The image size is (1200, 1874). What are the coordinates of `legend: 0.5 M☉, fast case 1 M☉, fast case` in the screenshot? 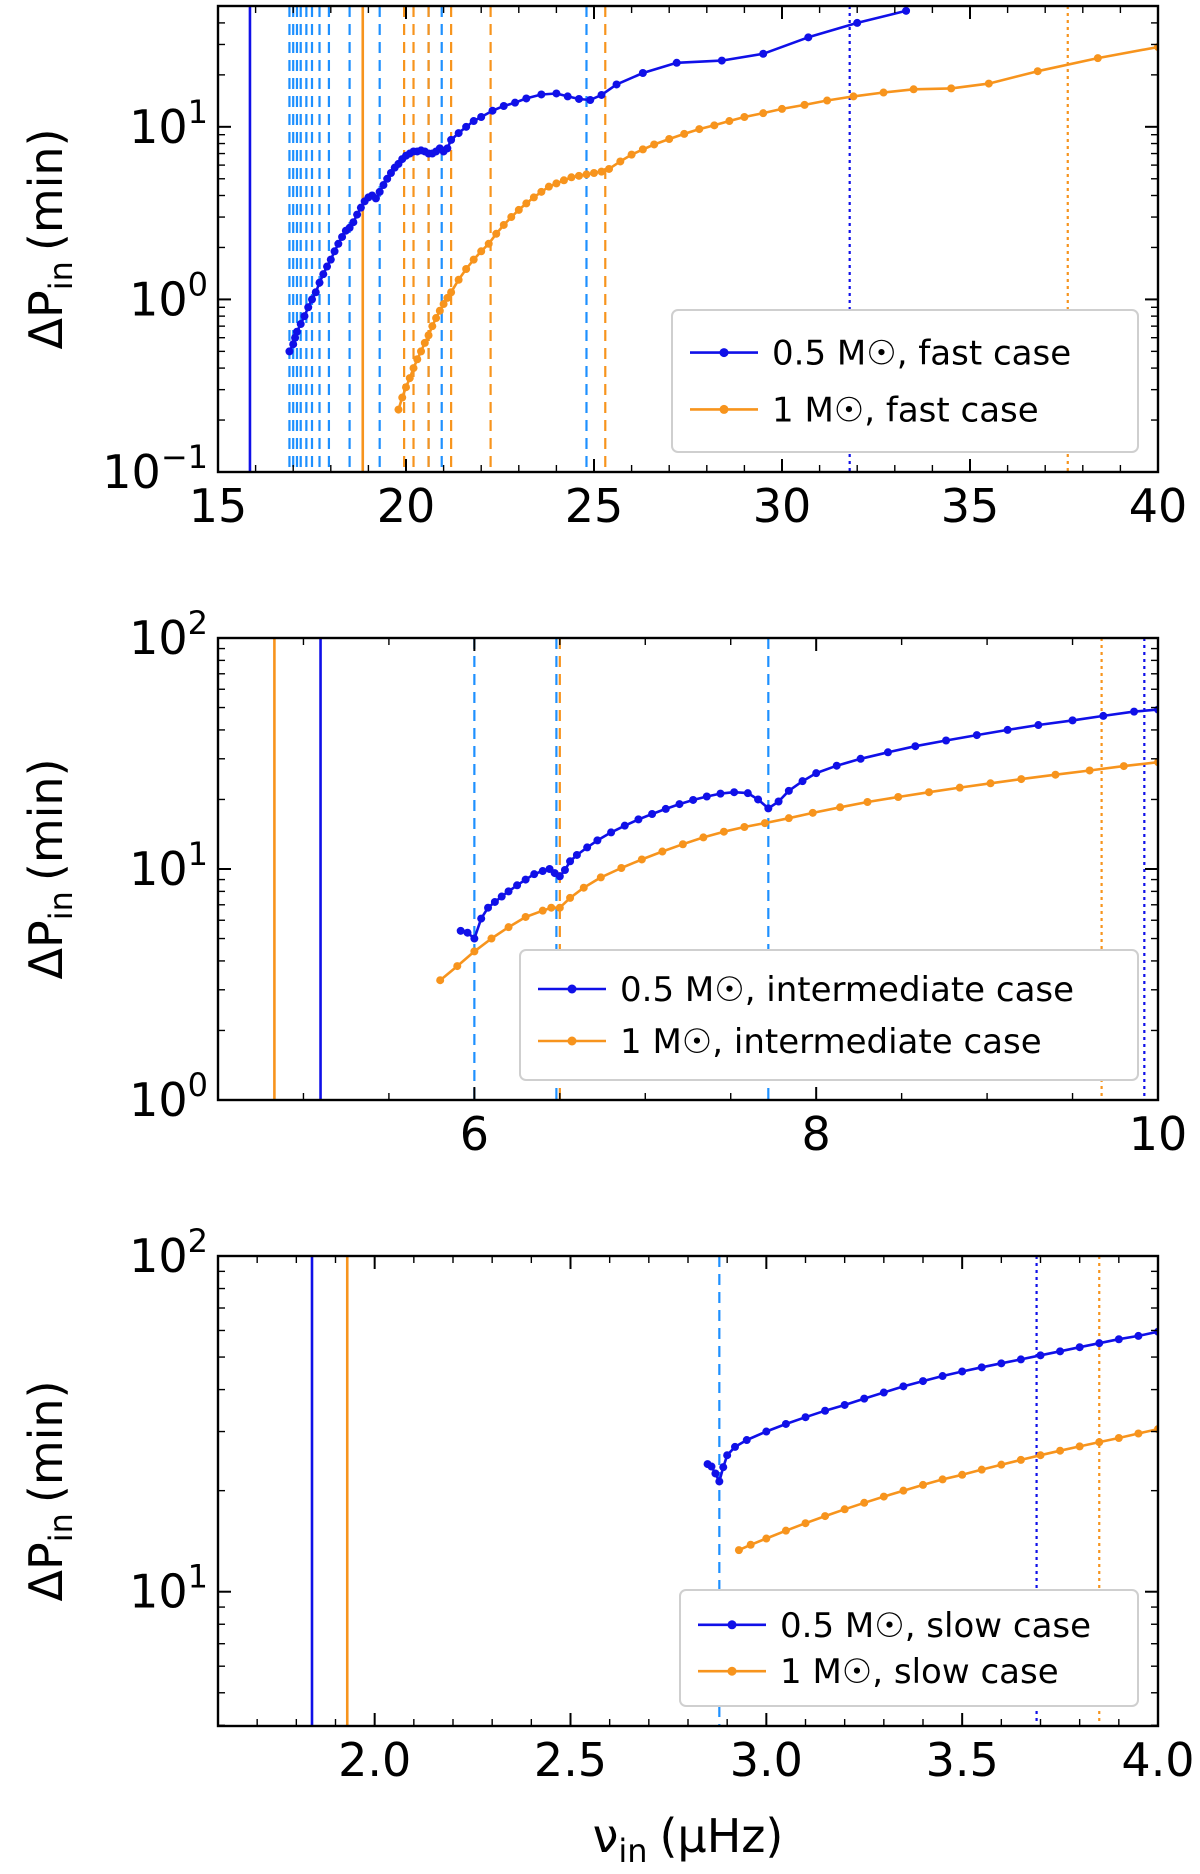 It's located at (905, 381).